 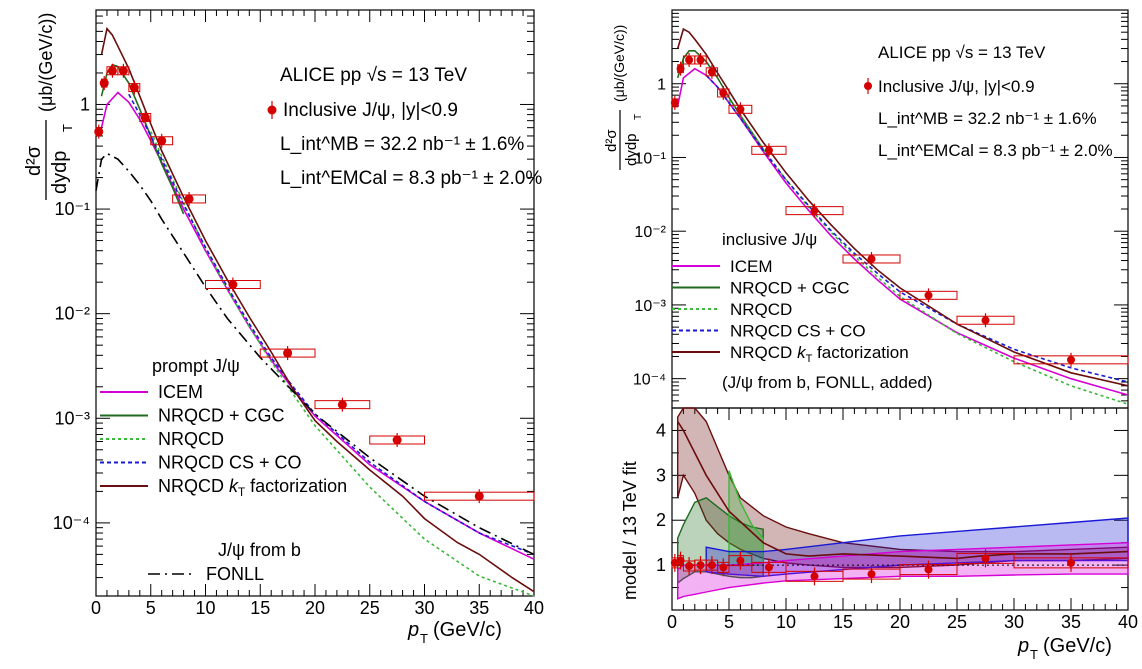 What do you see at coordinates (789, 288) in the screenshot?
I see `right-legend-label-nrqcd-cgc: NRQCD + CGC` at bounding box center [789, 288].